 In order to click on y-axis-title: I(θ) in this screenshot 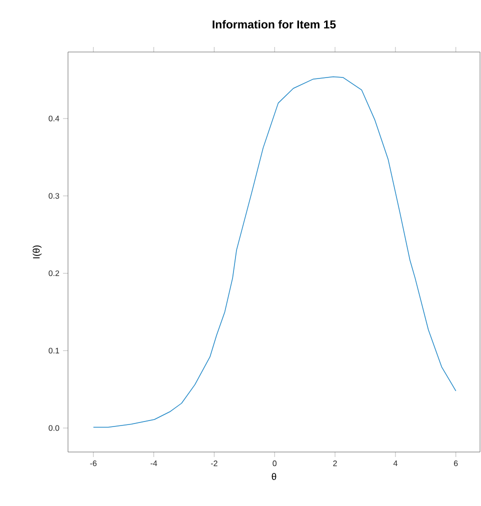, I will do `click(37, 251)`.